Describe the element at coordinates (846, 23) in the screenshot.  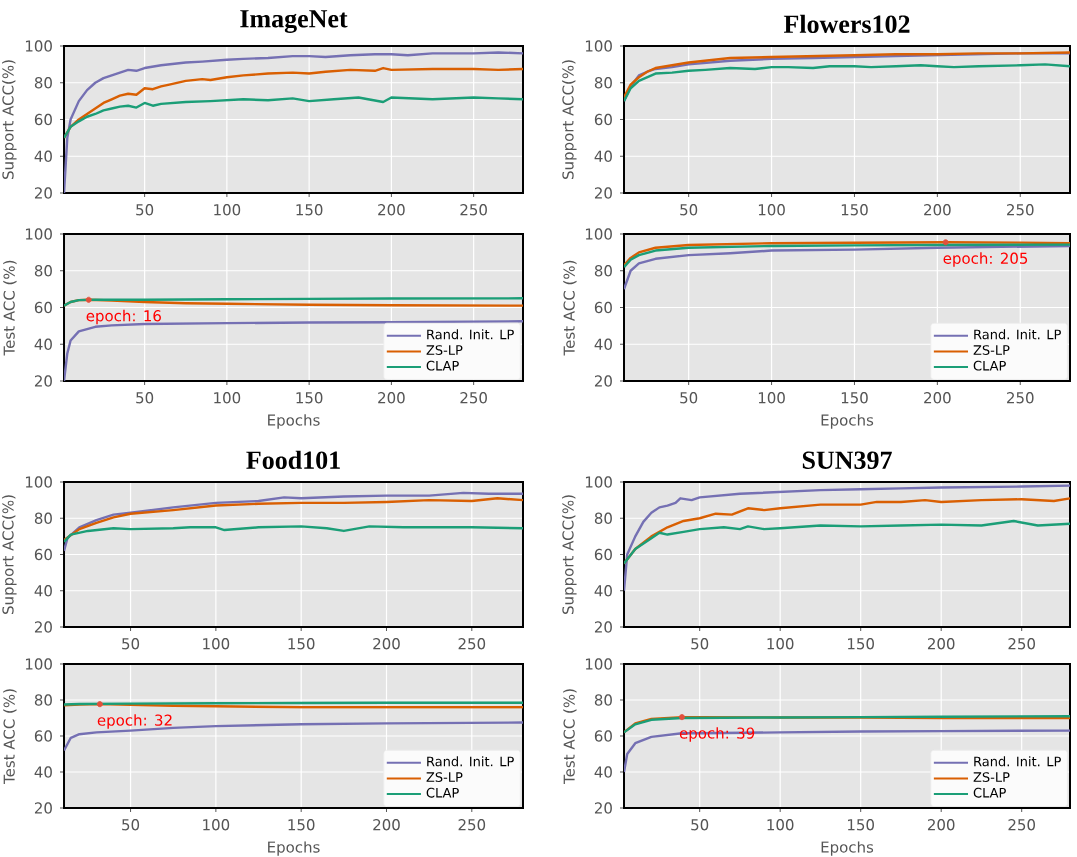
I see `chart-title: Flowers102` at that location.